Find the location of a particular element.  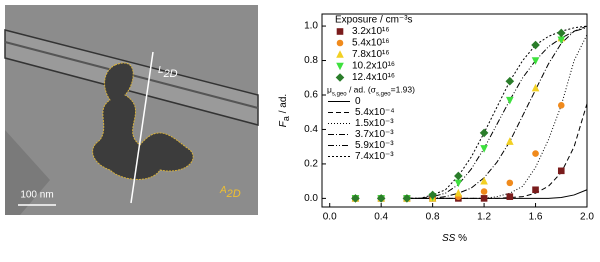

curve-legend-title-part: / ad. (σ is located at coordinates (362, 90).